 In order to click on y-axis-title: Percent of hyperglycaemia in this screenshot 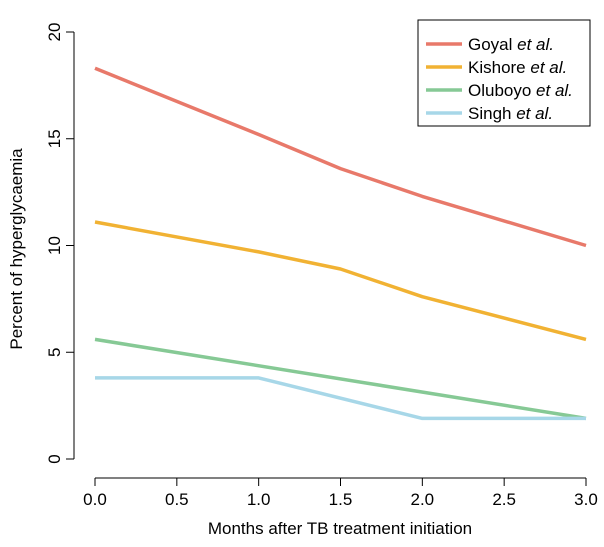, I will do `click(16, 249)`.